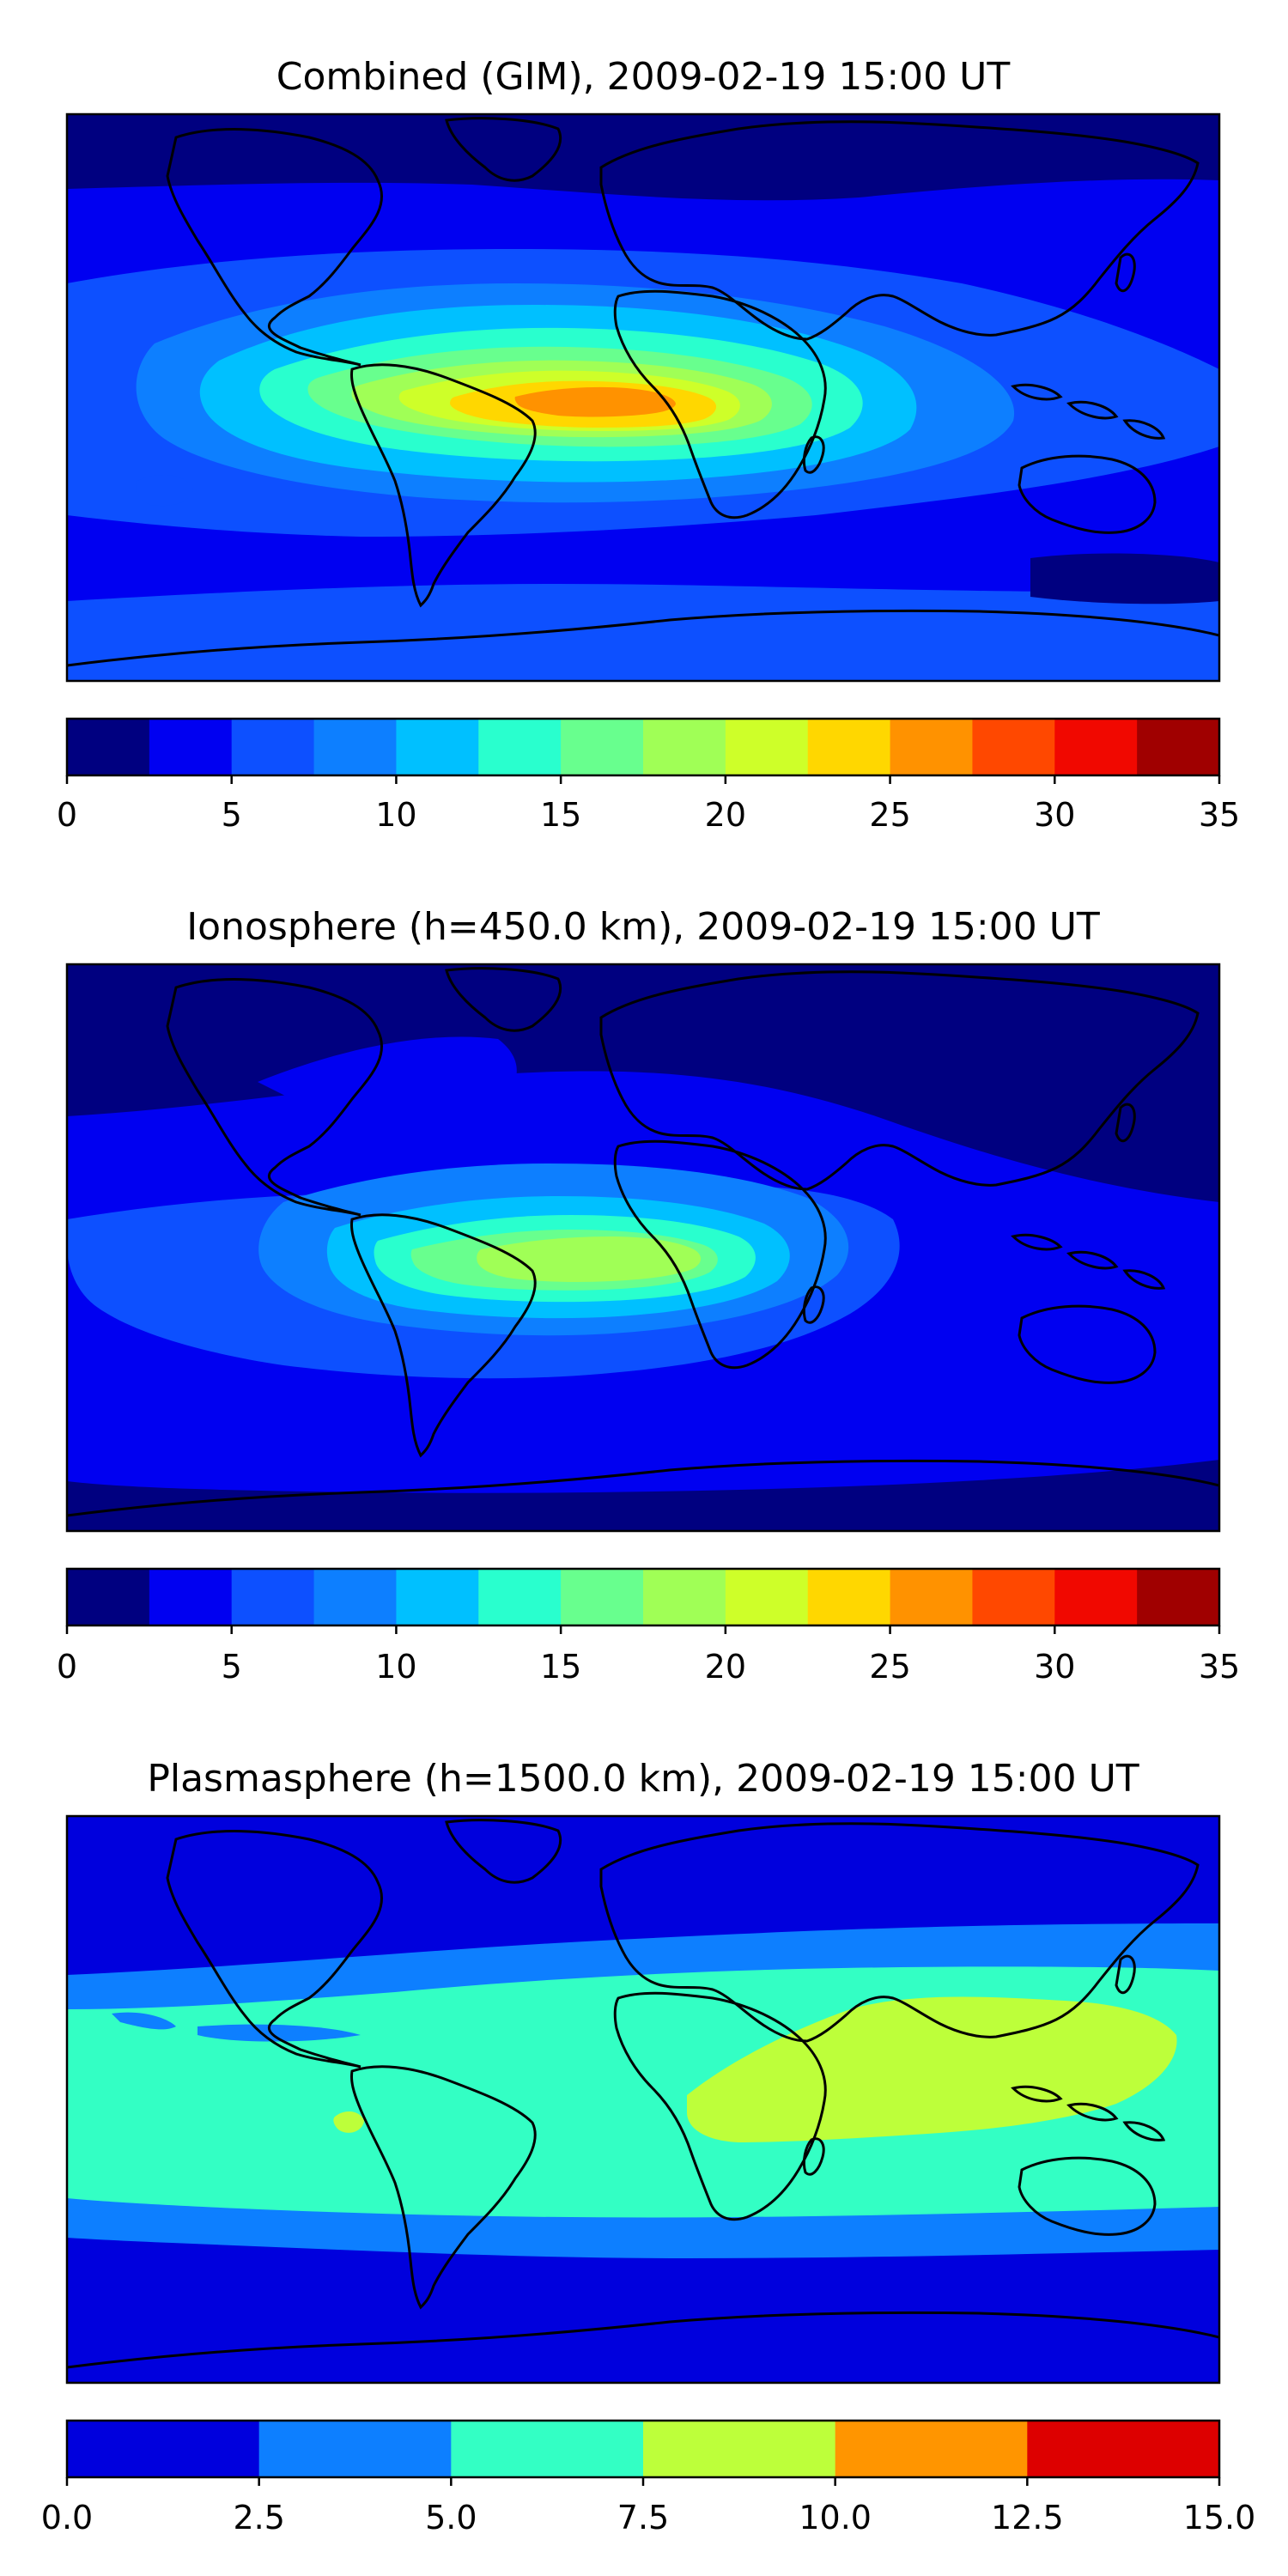  Describe the element at coordinates (835, 2518) in the screenshot. I see `colorbar-tick-label: 10.0` at that location.